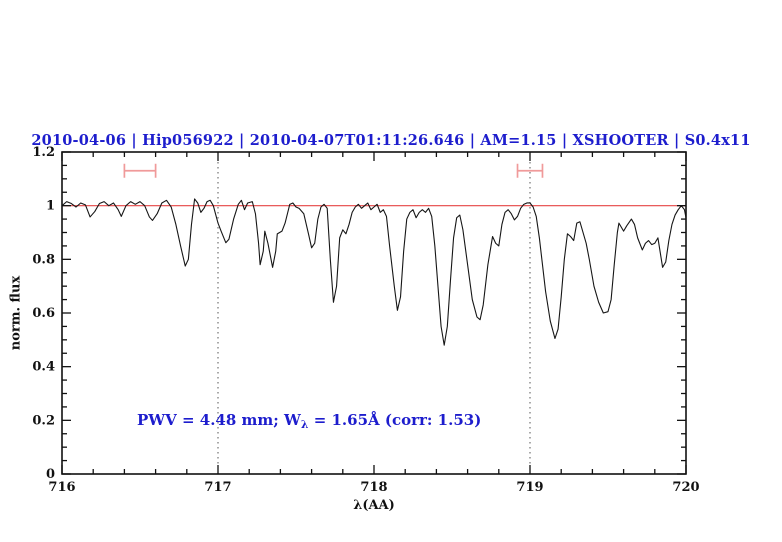  What do you see at coordinates (374, 505) in the screenshot?
I see `x-axis-title: λ(AA)` at bounding box center [374, 505].